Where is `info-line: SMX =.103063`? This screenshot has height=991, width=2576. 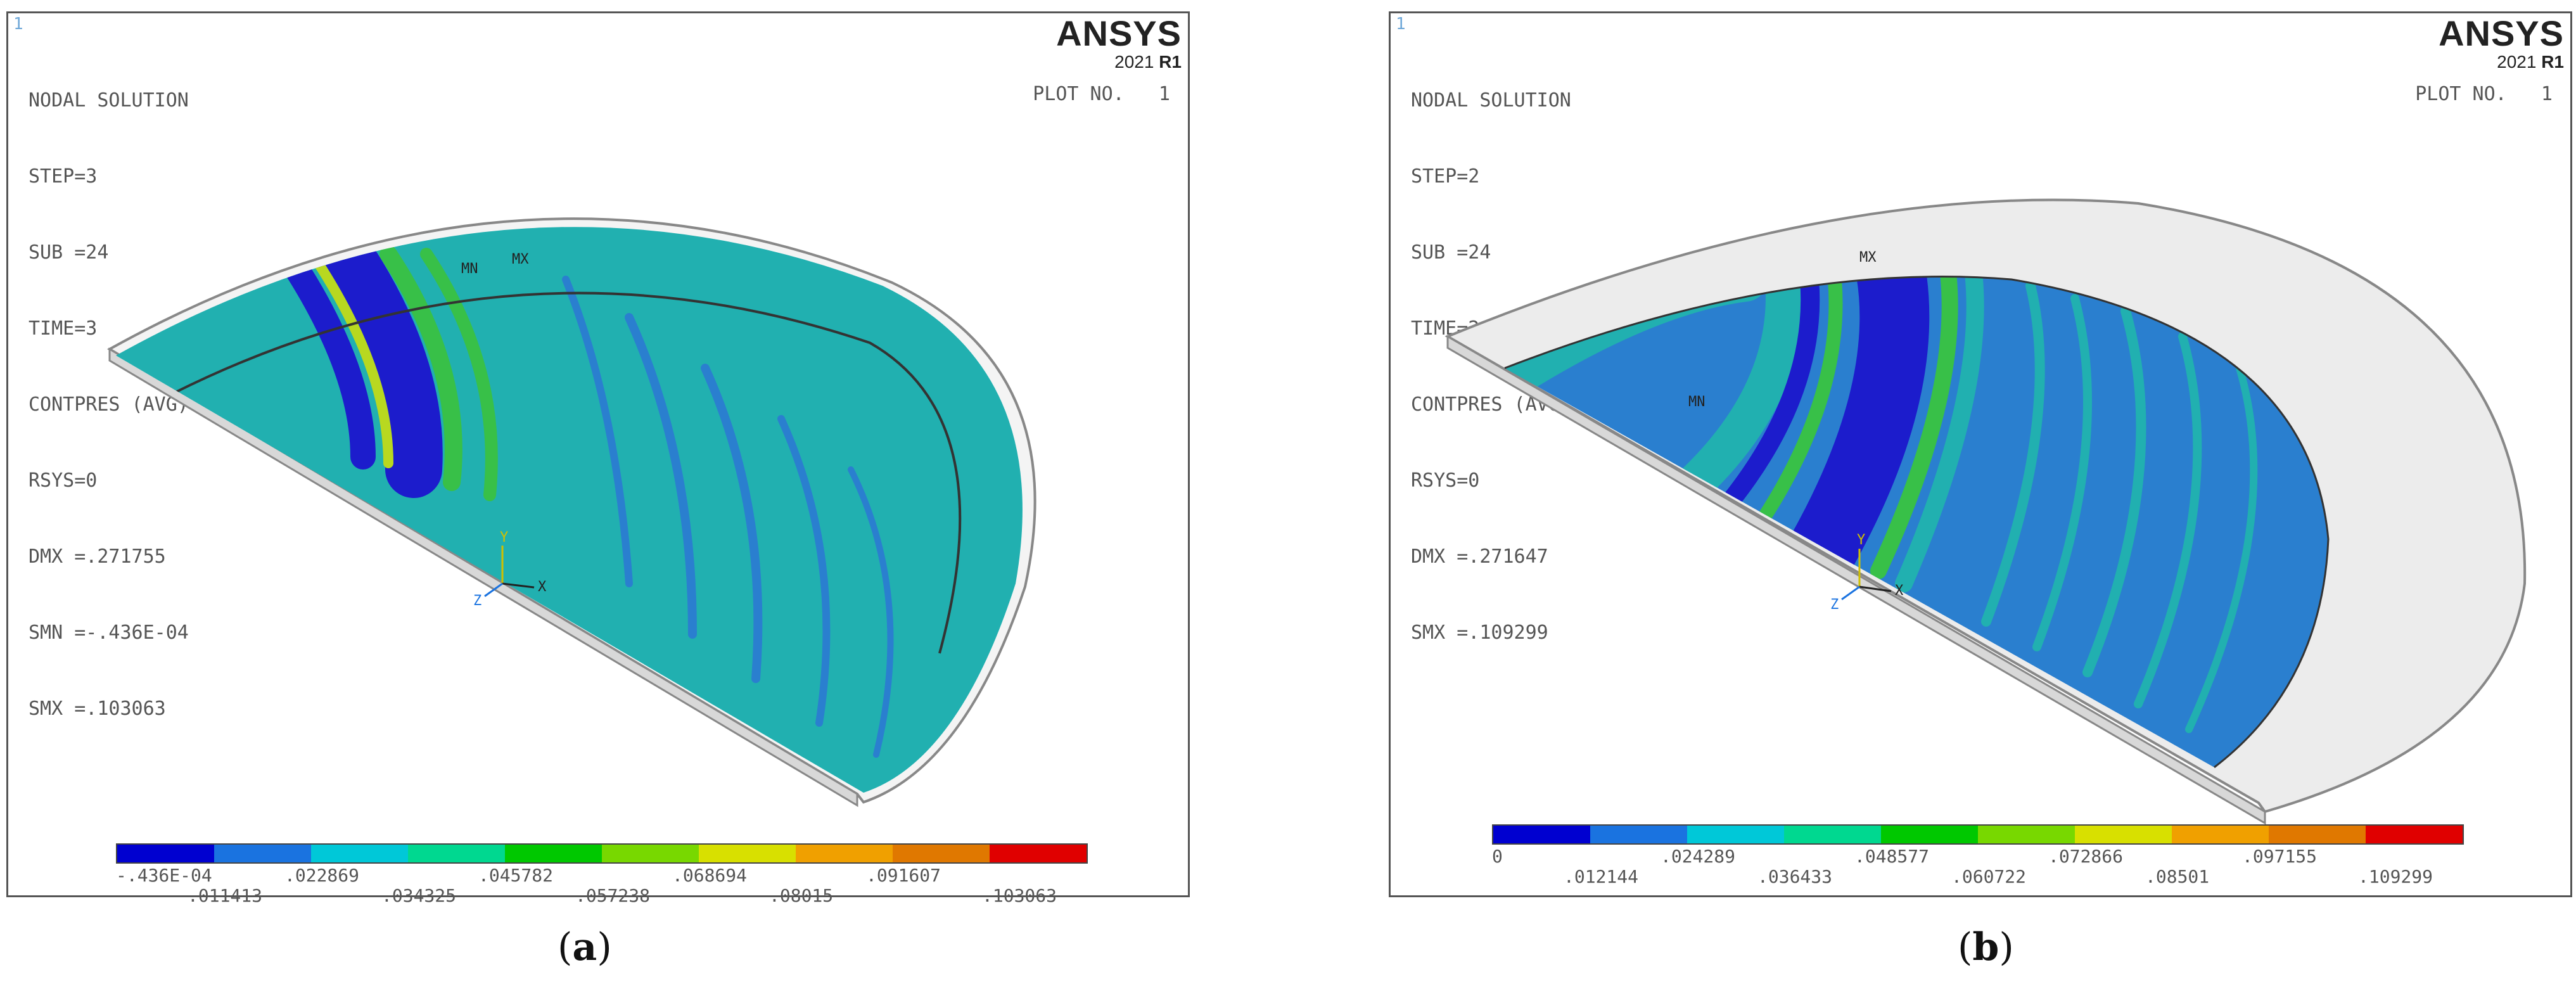
info-line: SMX =.103063 is located at coordinates (98, 709).